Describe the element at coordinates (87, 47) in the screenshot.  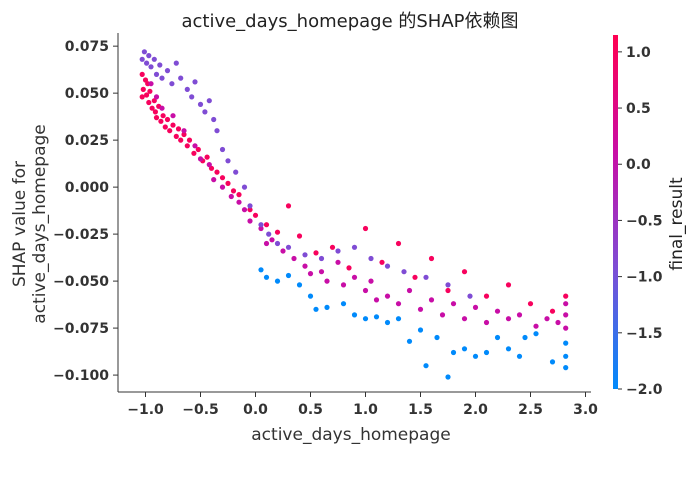
I see `y-tick-label: 0.075` at that location.